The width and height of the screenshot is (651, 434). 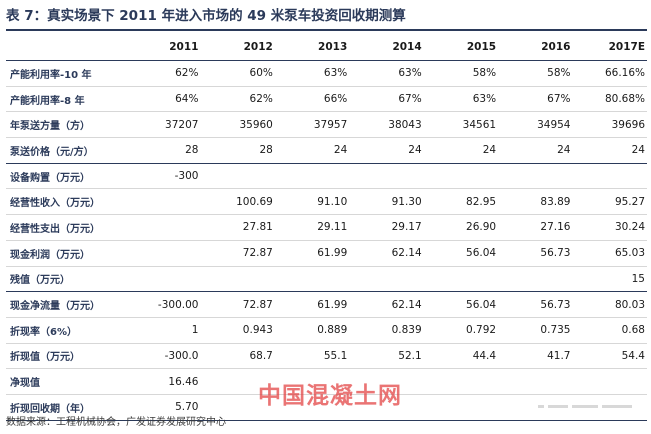 What do you see at coordinates (312, 330) in the screenshot?
I see `table-cell: 0.889` at bounding box center [312, 330].